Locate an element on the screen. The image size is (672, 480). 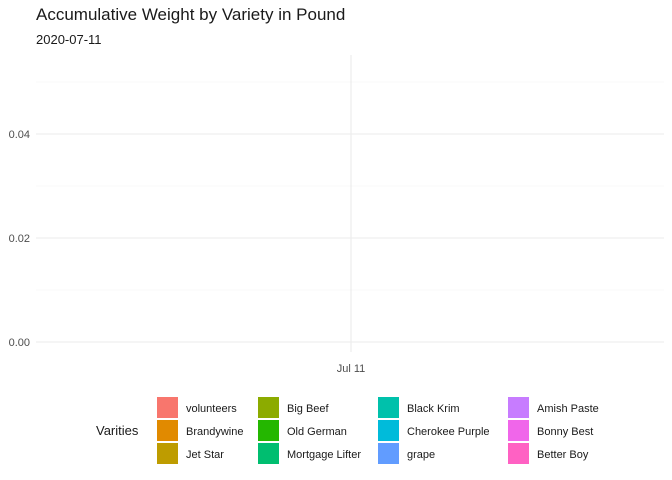
y-tick-label: 0.02 is located at coordinates (19, 239).